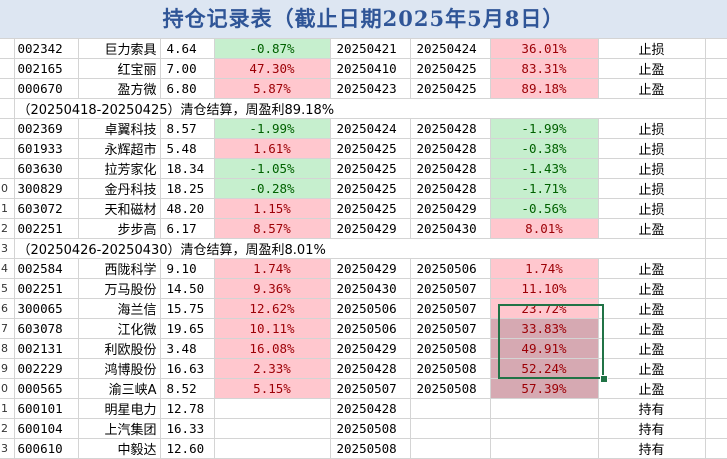  Describe the element at coordinates (119, 348) in the screenshot. I see `stock-name-cell: 利欧股份` at that location.